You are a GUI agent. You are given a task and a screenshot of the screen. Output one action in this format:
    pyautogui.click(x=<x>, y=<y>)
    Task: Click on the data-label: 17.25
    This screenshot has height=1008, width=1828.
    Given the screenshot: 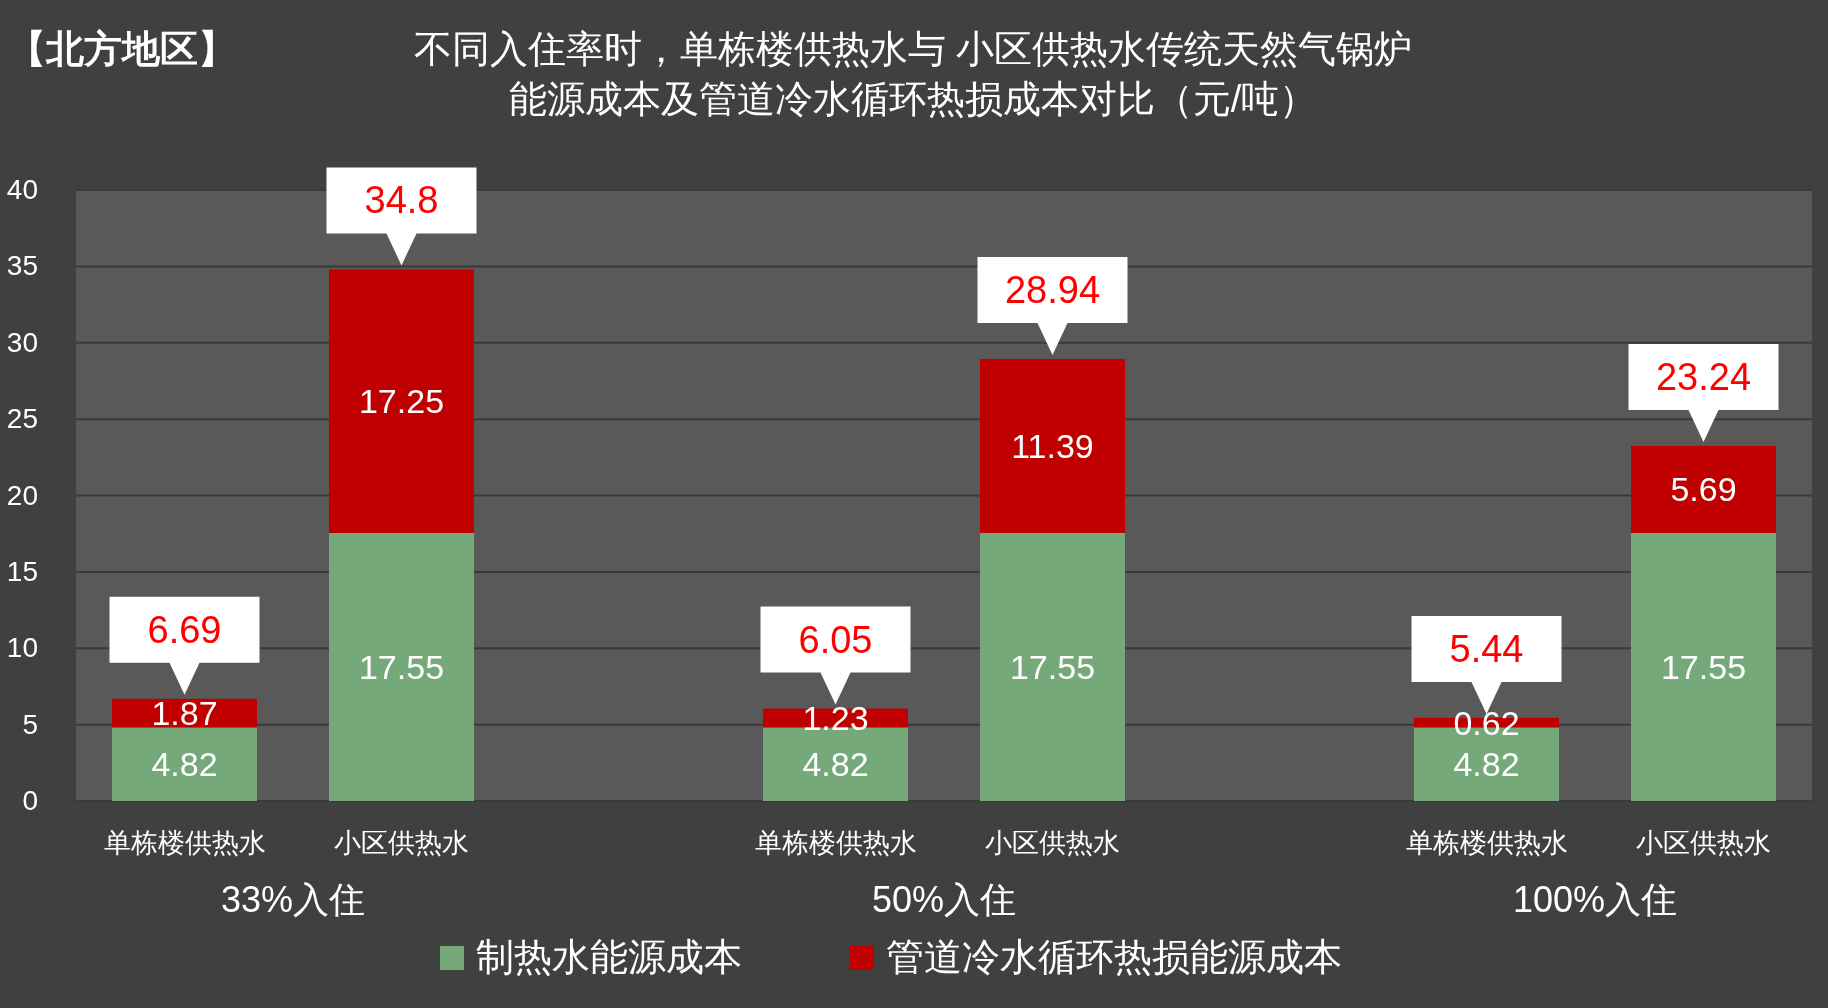 What is the action you would take?
    pyautogui.click(x=401, y=401)
    